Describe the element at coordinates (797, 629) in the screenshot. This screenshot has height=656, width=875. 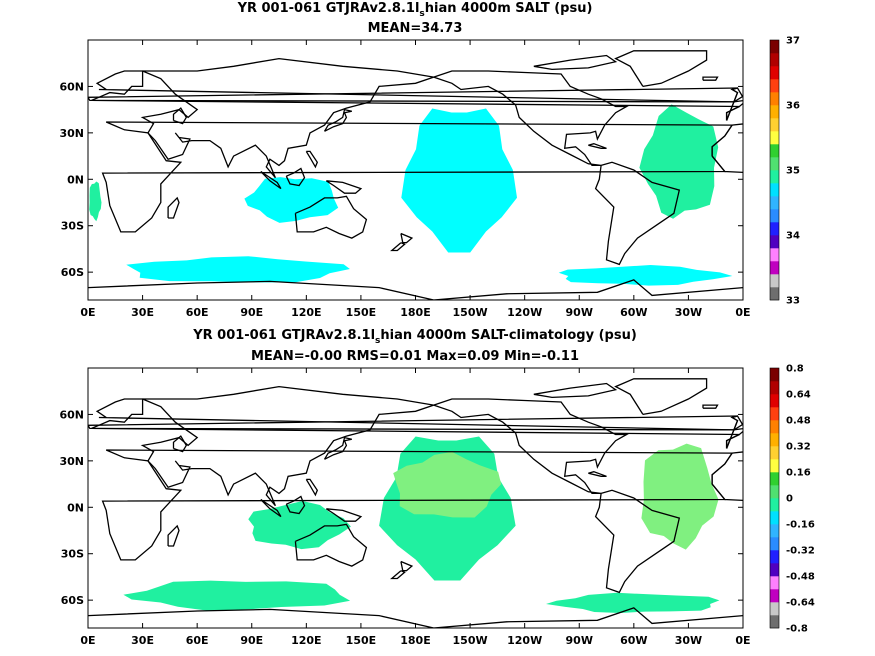
I see `colorbar-label: -0.8` at that location.